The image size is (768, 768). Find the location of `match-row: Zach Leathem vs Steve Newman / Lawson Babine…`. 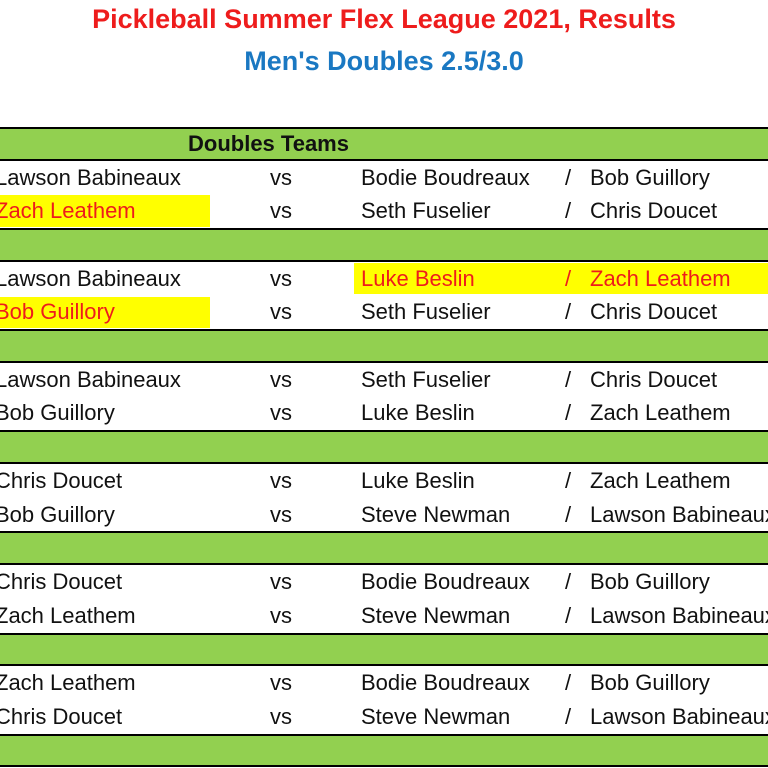

match-row: Zach Leathem vs Steve Newman / Lawson Babine… is located at coordinates (384, 616).